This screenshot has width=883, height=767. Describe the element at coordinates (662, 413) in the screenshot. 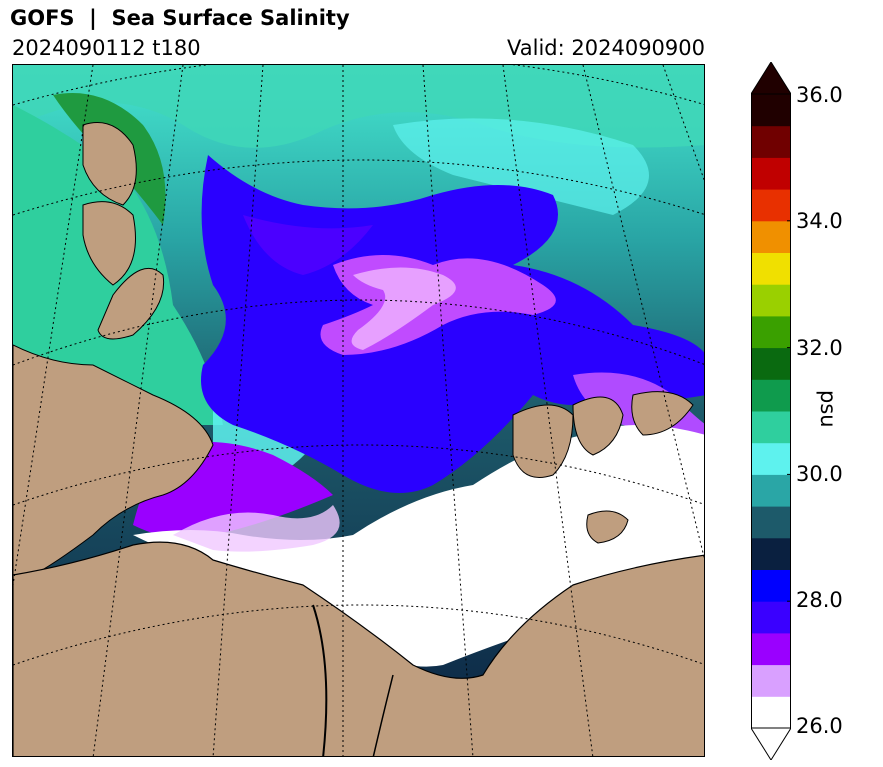

I see `land-island-east` at that location.